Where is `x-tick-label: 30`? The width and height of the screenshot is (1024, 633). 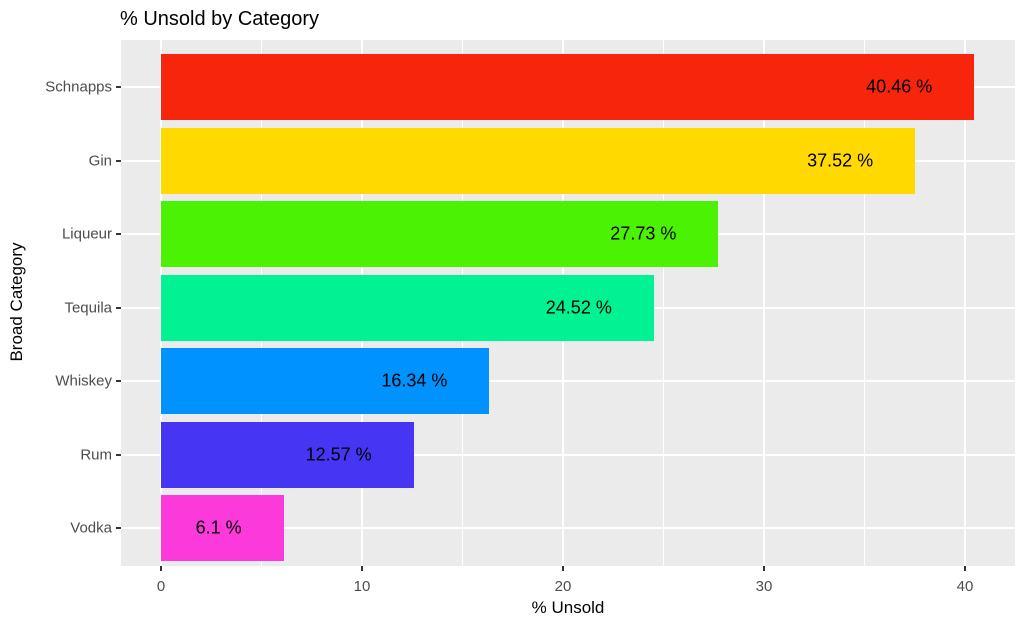
x-tick-label: 30 is located at coordinates (764, 586).